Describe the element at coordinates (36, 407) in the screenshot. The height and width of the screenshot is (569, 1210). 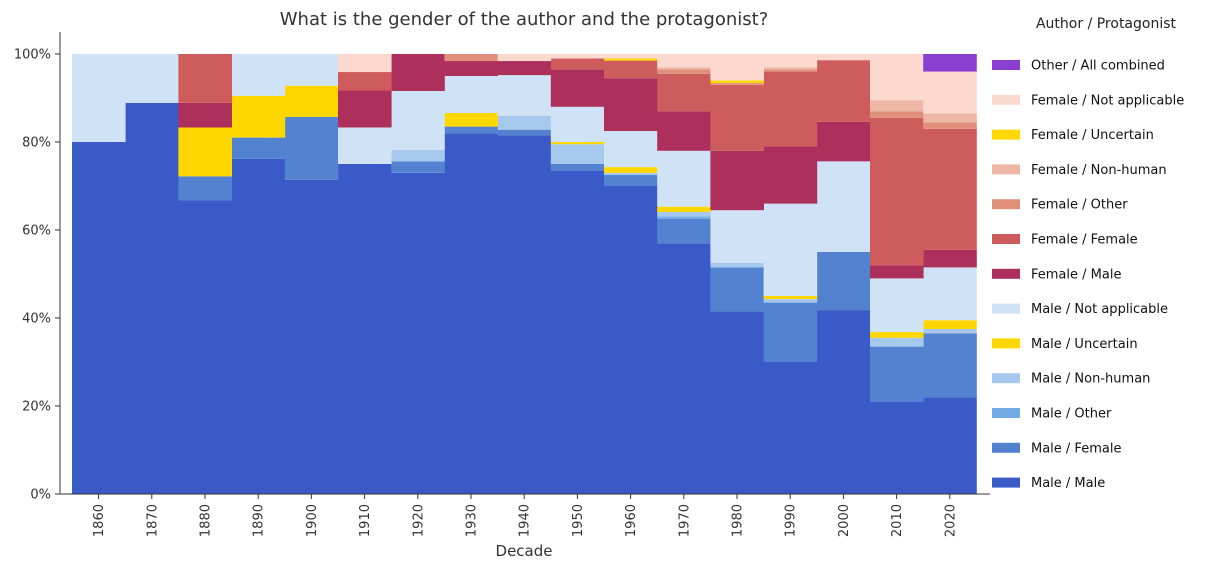
I see `y-tick-label: 20%` at that location.